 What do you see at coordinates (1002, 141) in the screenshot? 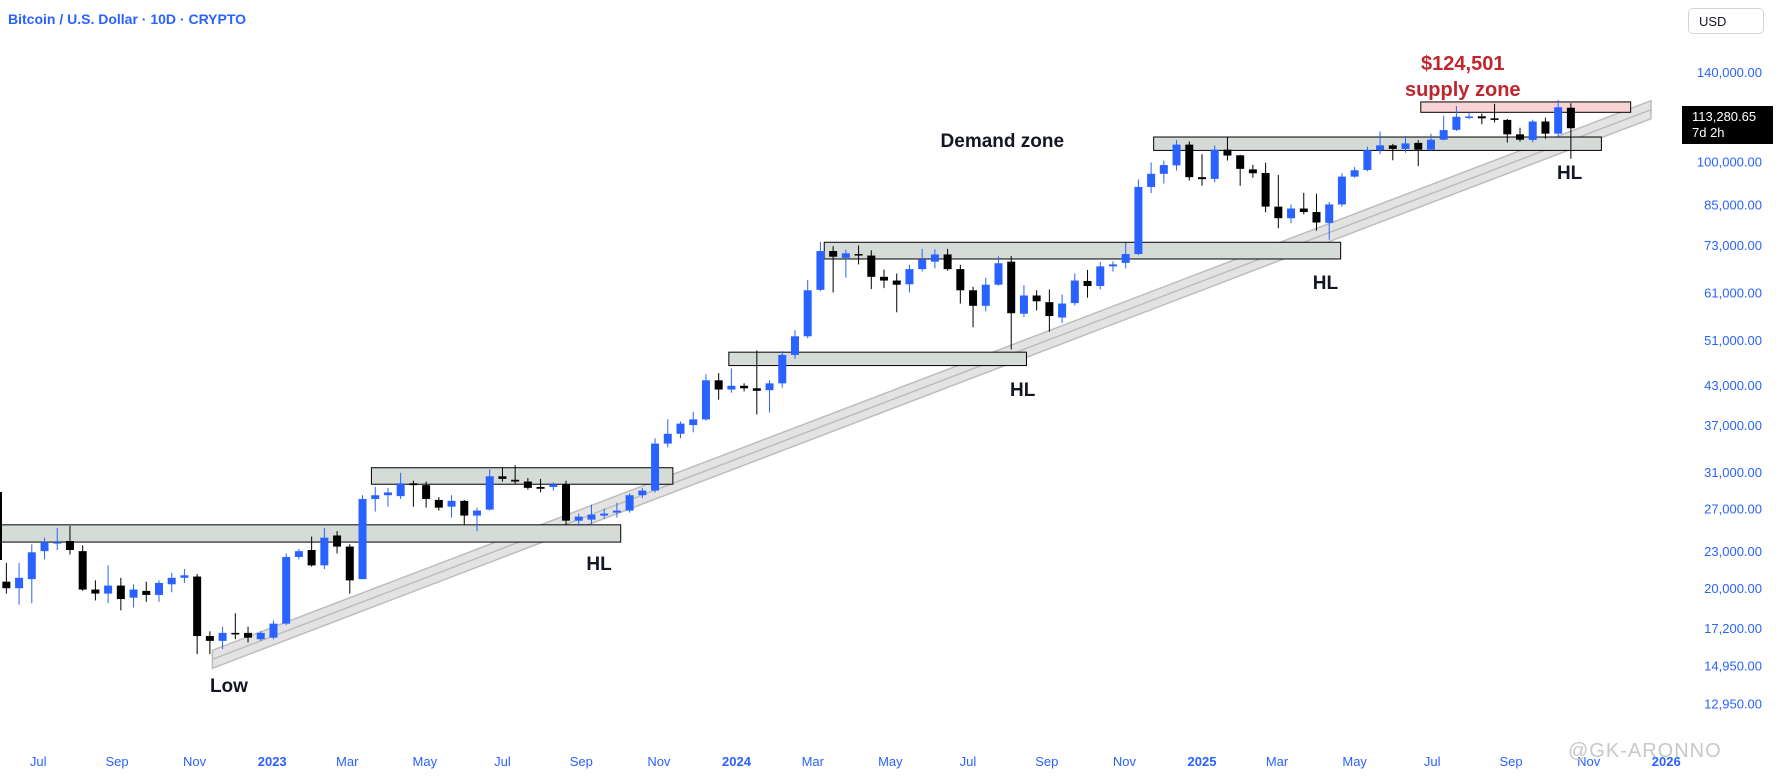
I see `annotation-demand-zone: Demand zone` at bounding box center [1002, 141].